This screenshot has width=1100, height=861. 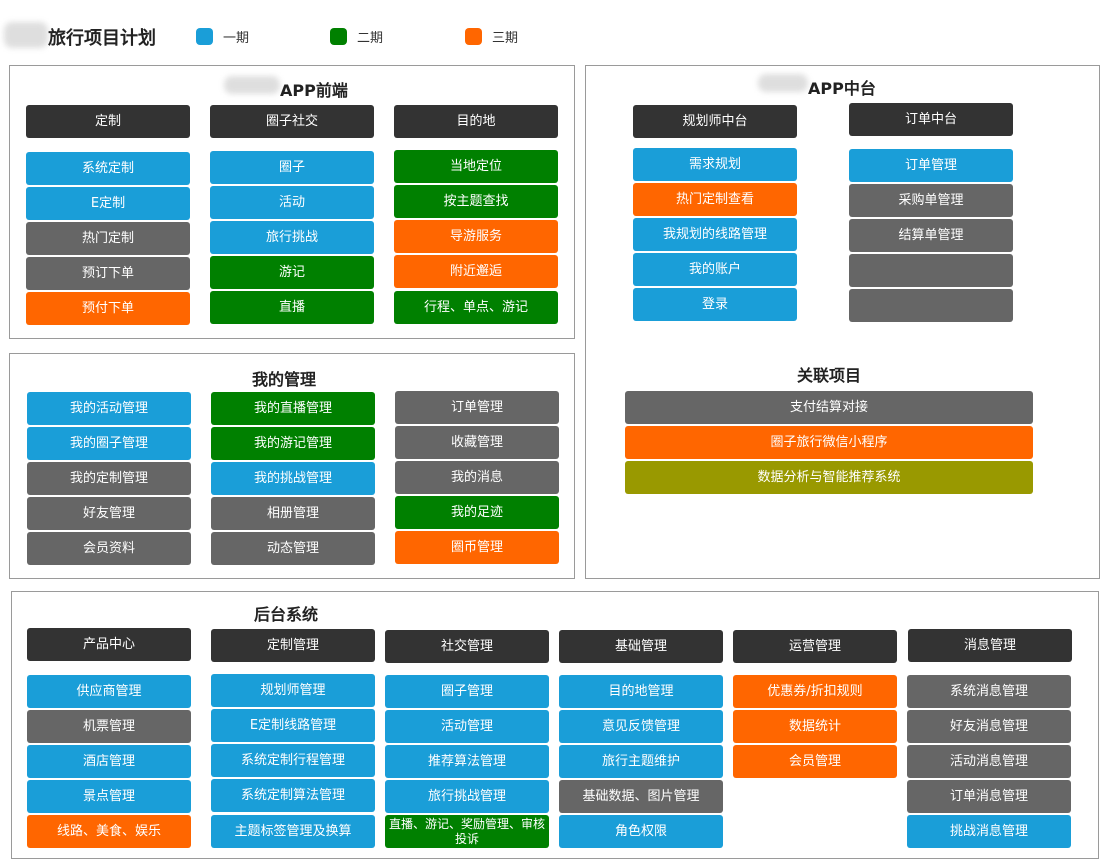 What do you see at coordinates (109, 548) in the screenshot?
I see `feature-item: 会员资料` at bounding box center [109, 548].